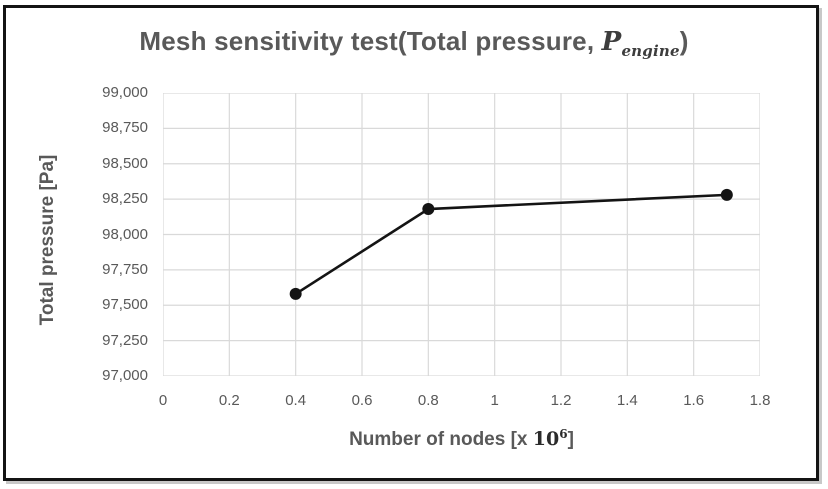 The image size is (828, 489). Describe the element at coordinates (47, 240) in the screenshot. I see `y-axis-title: Total pressure [Pa]` at that location.